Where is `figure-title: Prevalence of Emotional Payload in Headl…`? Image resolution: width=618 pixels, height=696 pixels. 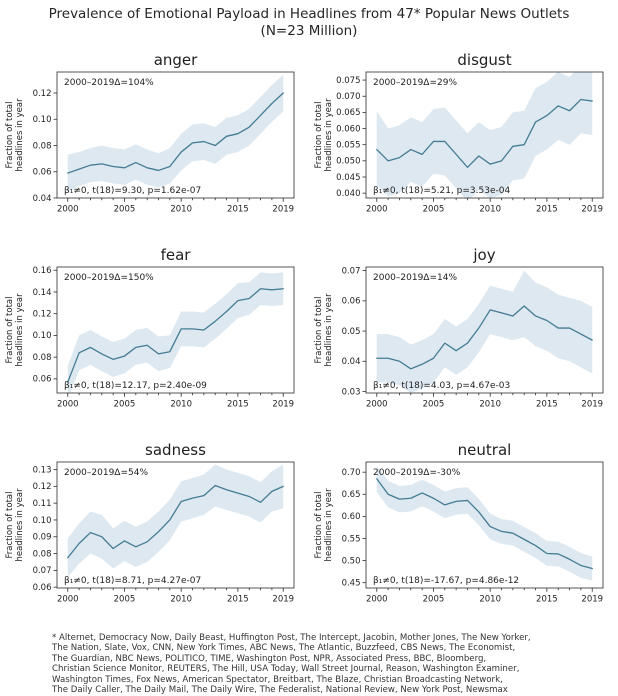 figure-title: Prevalence of Emotional Payload in Headl… is located at coordinates (309, 20).